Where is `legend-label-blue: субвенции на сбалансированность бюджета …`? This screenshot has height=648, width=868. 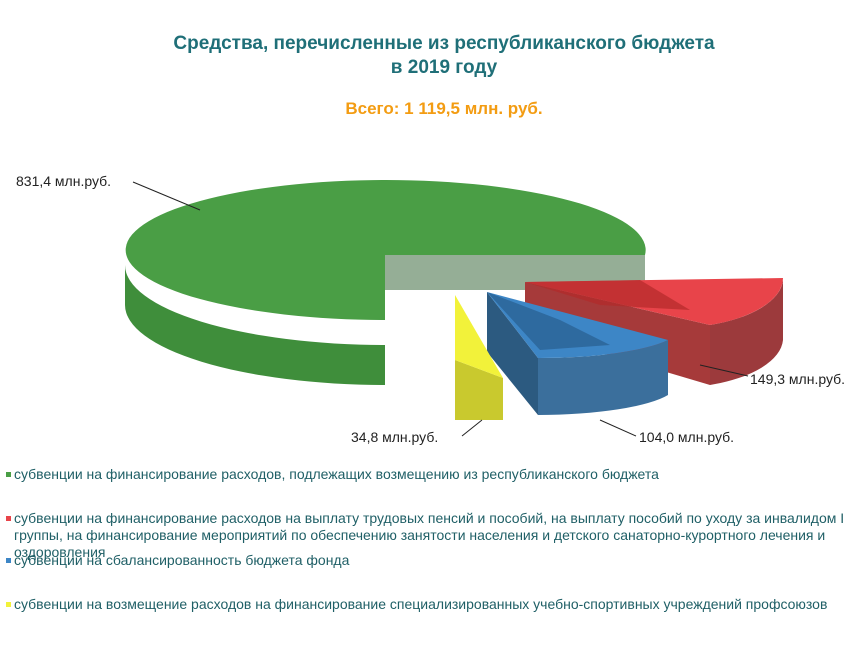 legend-label-blue: субвенции на сбалансированность бюджета … is located at coordinates (182, 560).